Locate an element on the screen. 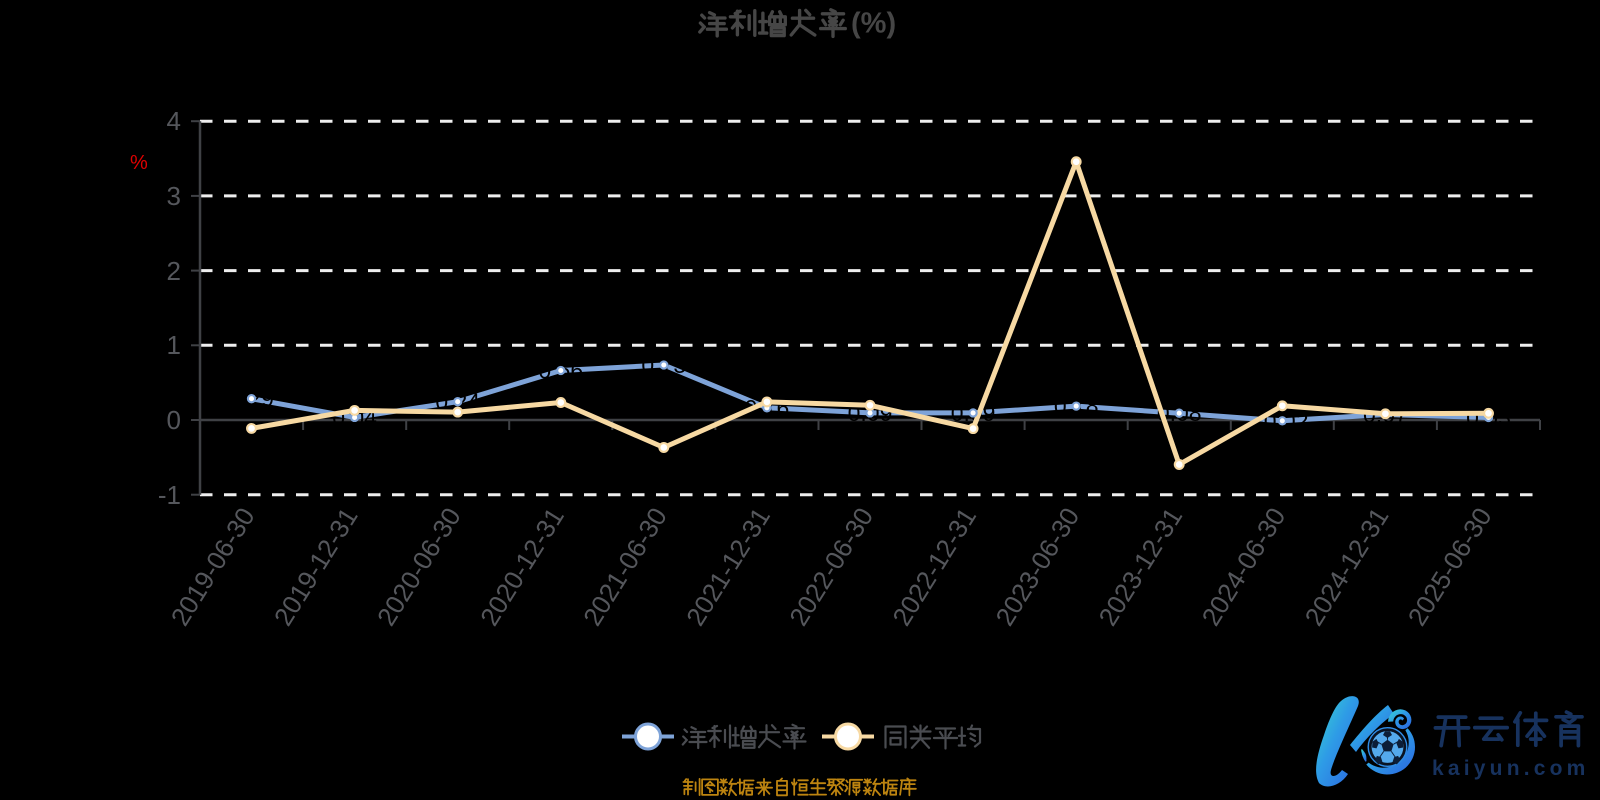  svg-text: 0 is located at coordinates (174, 420).